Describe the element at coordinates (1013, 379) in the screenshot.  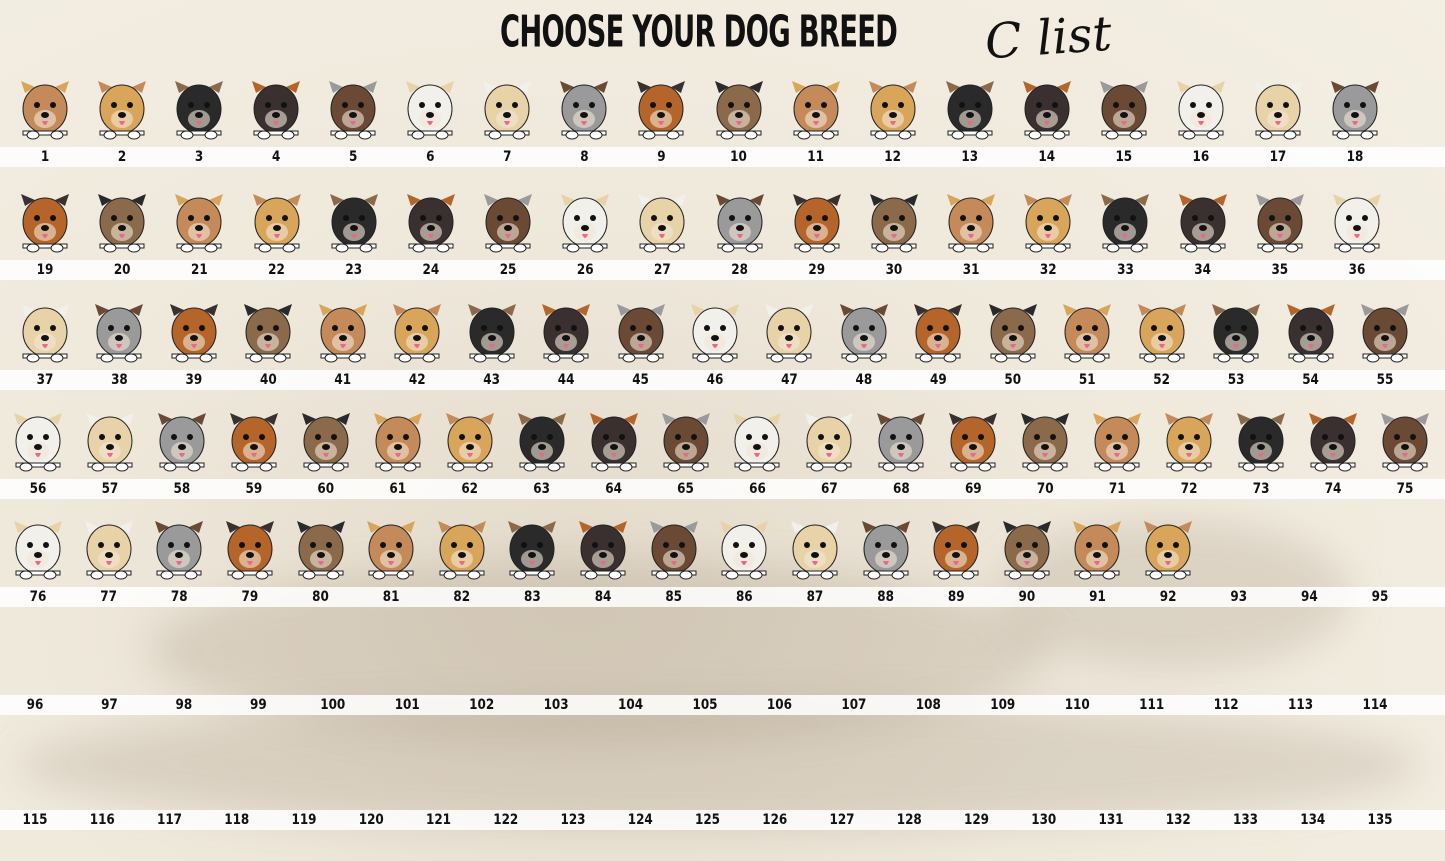
I see `breed-number-label: 50` at that location.